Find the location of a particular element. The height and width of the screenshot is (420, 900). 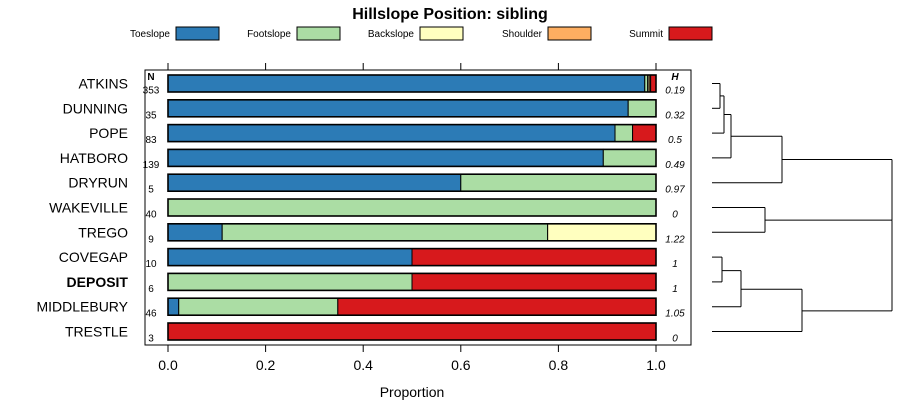

n-value-hatboro: 139 is located at coordinates (151, 165).